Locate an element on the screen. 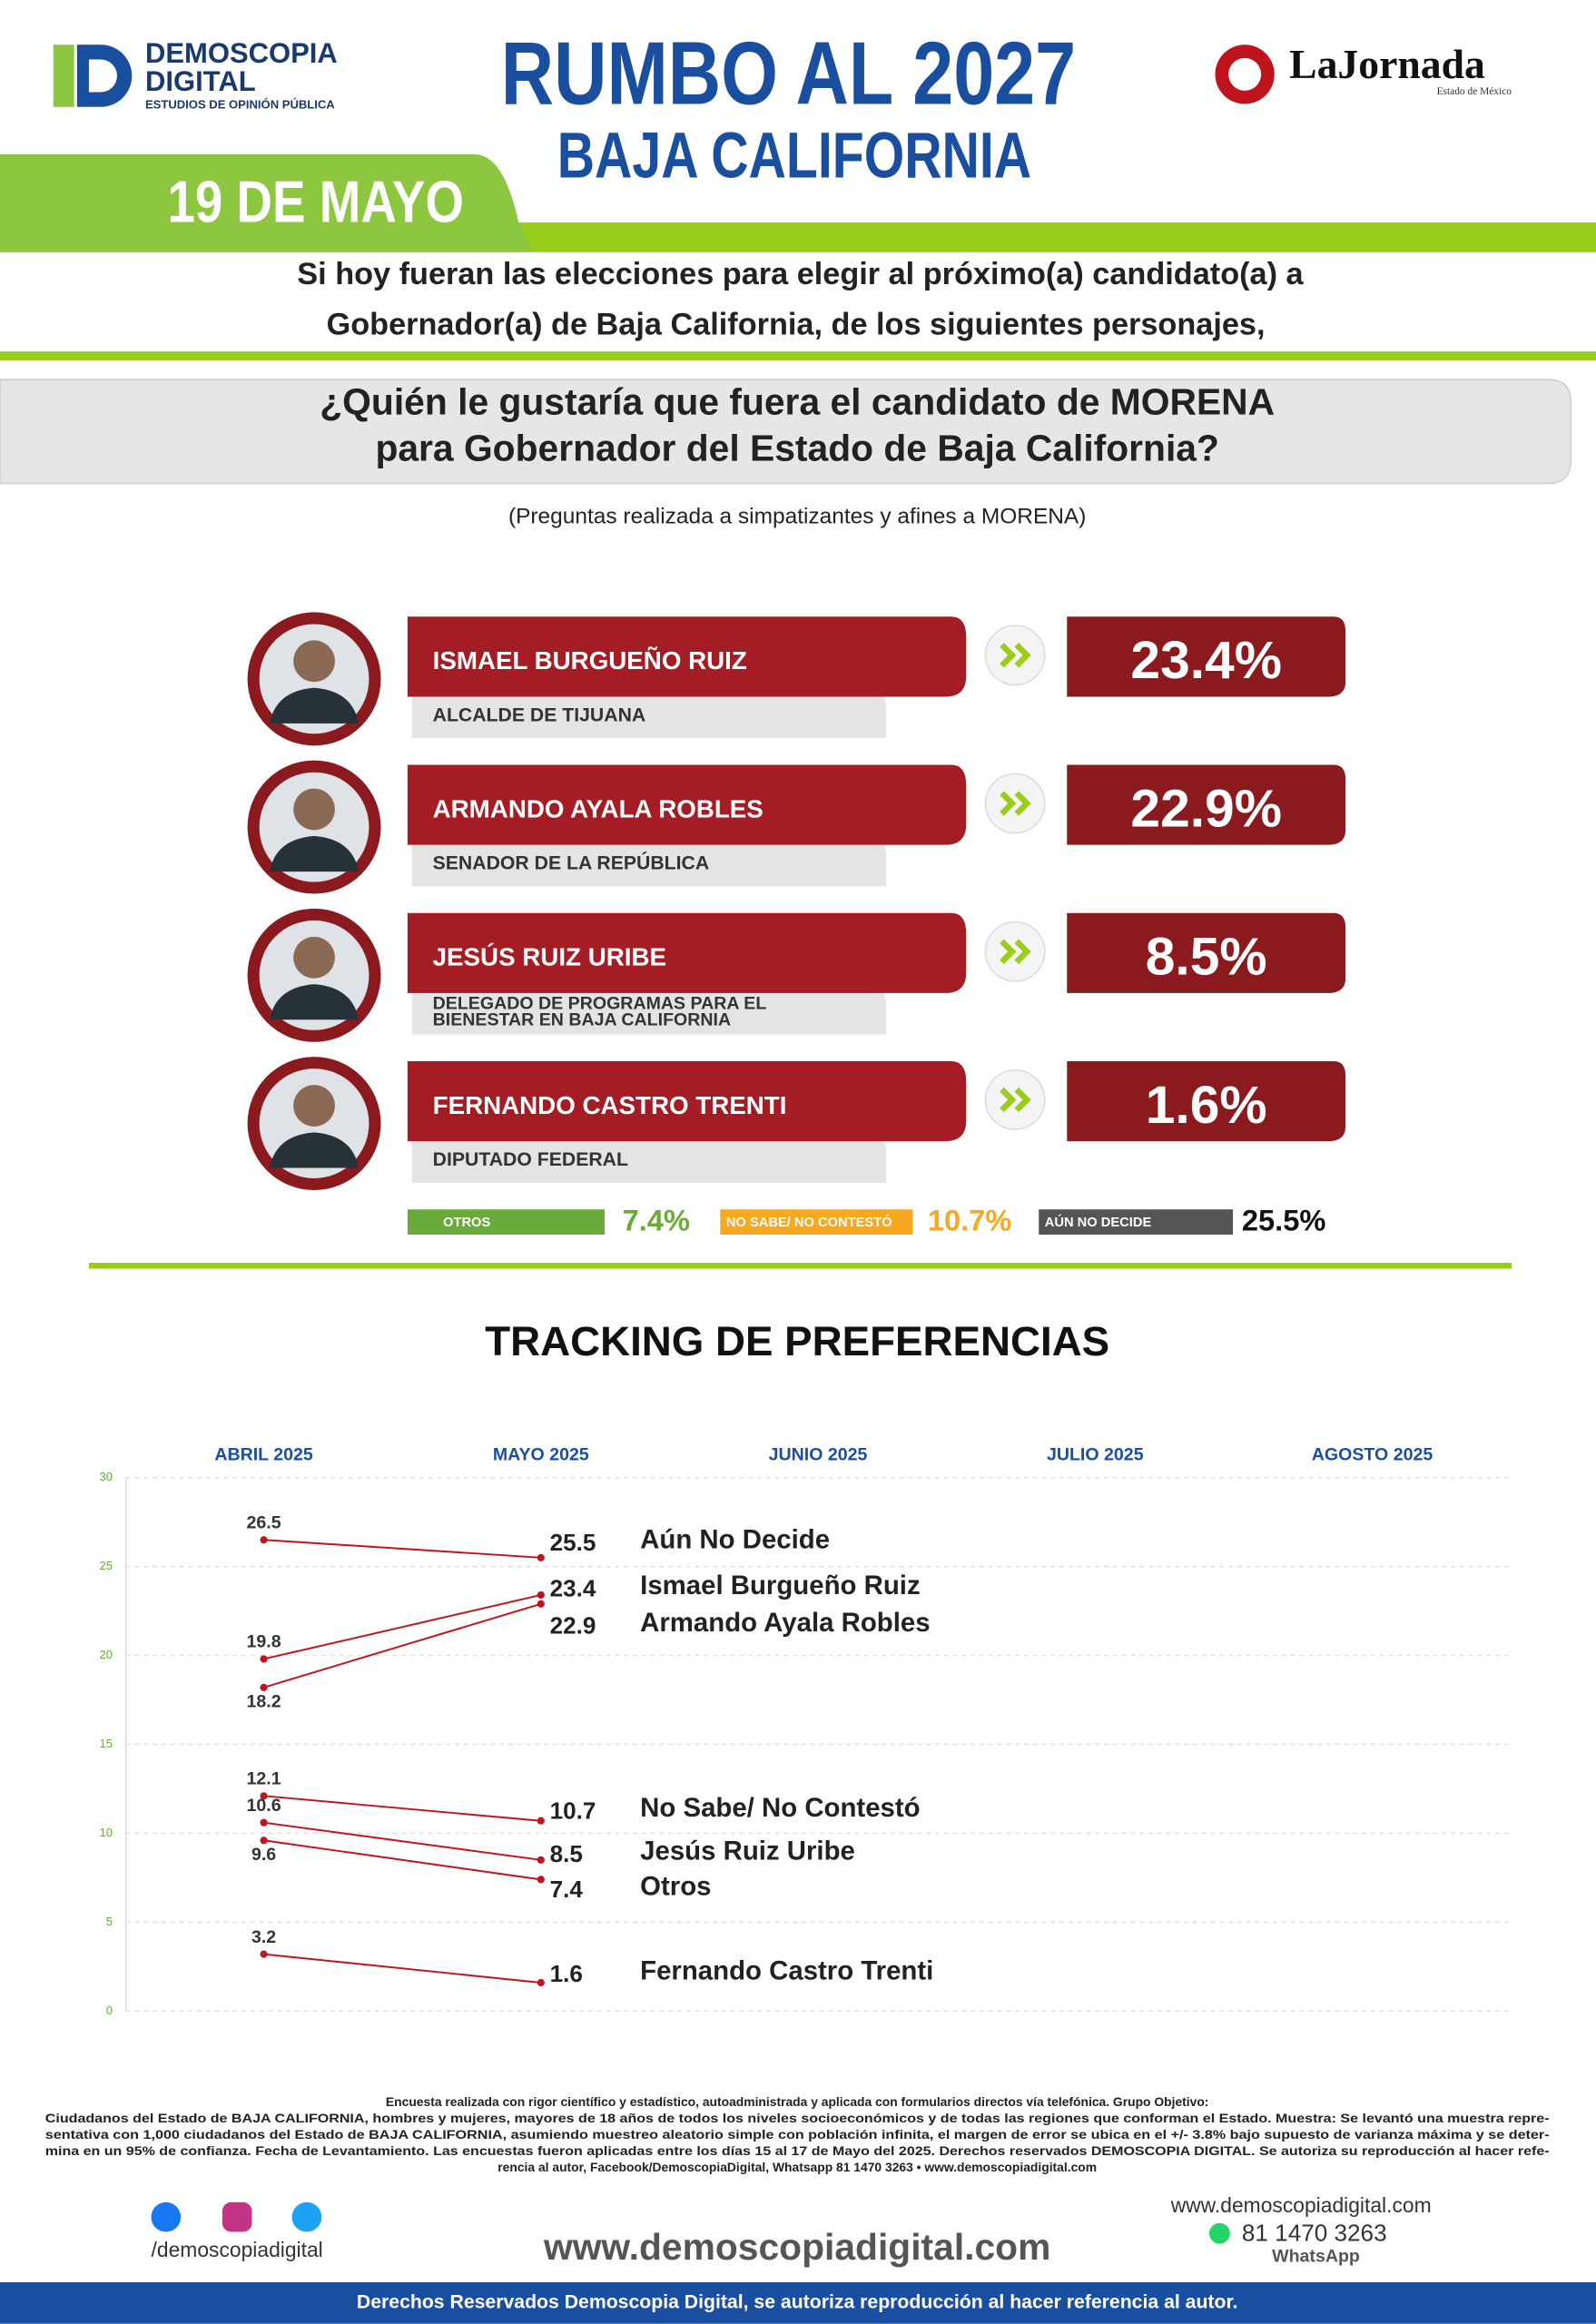 The image size is (1596, 2324). date-tab is located at coordinates (267, 203).